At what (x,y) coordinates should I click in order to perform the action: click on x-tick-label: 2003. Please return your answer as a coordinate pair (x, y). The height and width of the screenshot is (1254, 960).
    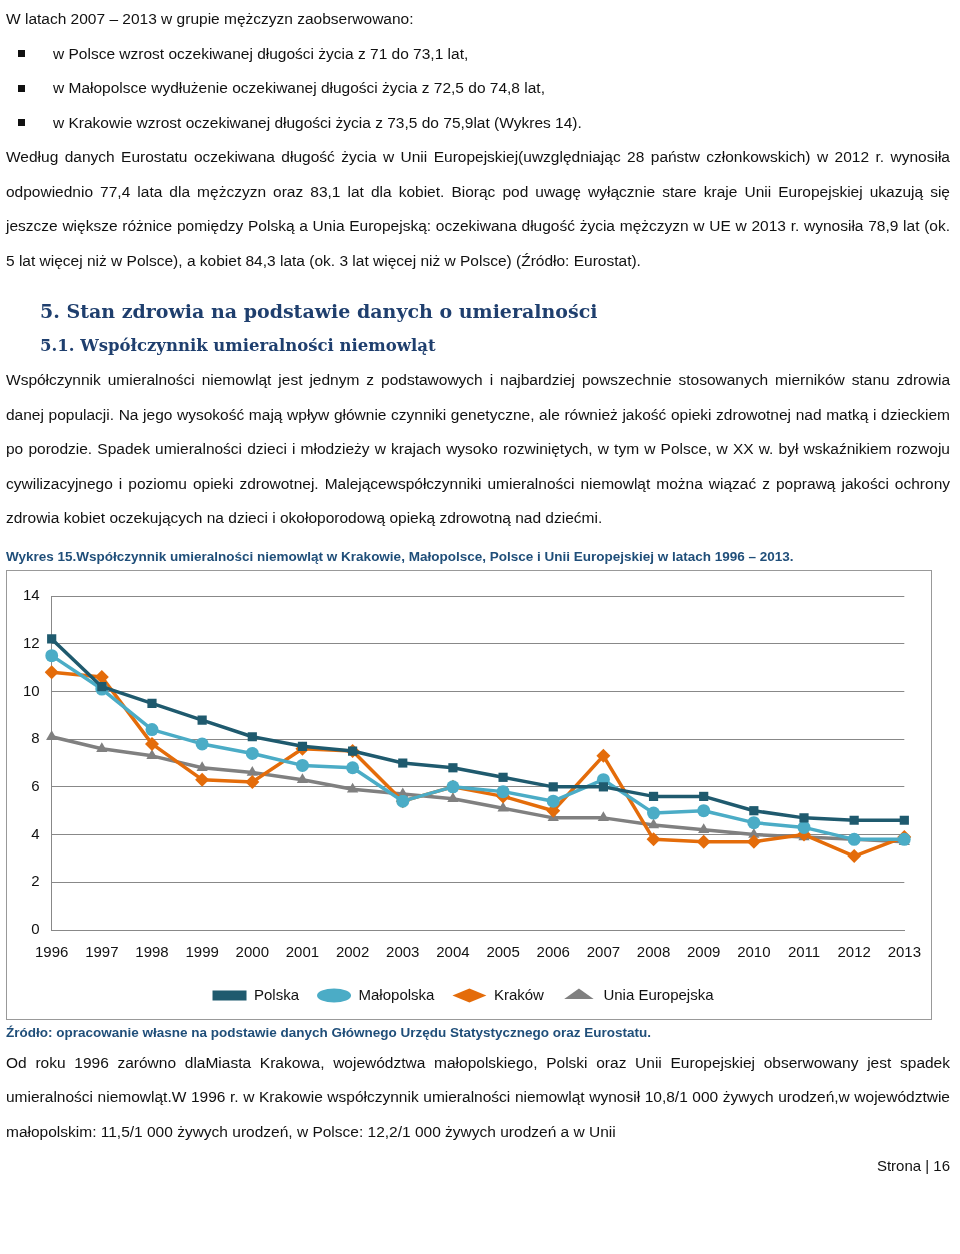
    Looking at the image, I should click on (403, 951).